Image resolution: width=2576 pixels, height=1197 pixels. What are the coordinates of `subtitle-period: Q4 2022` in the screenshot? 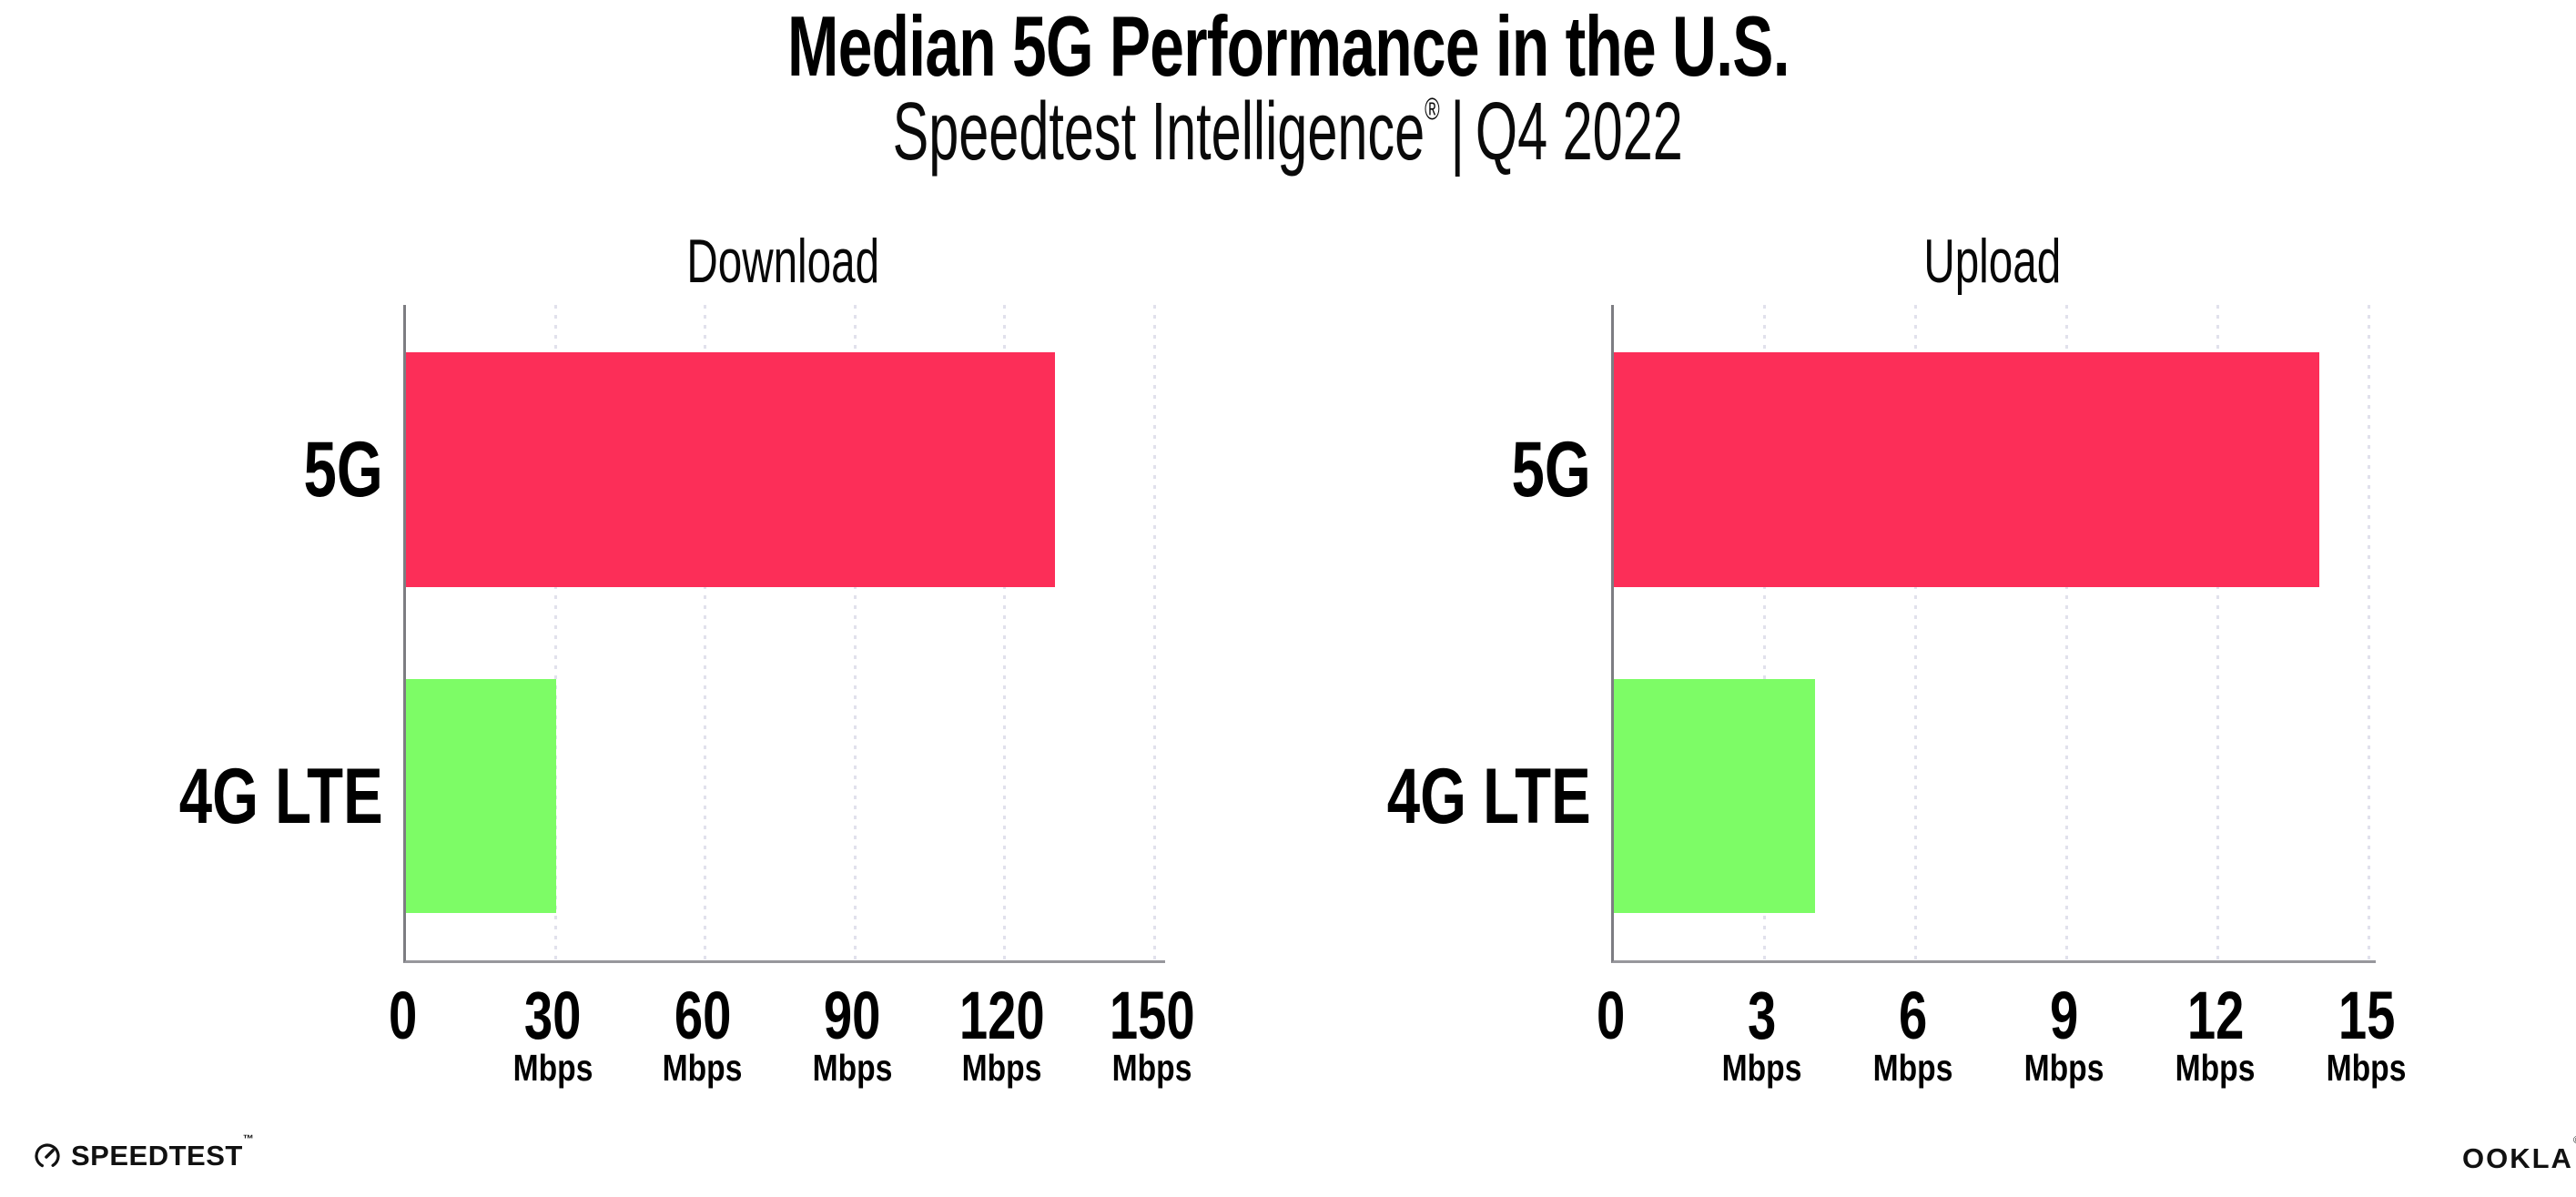 It's located at (1580, 132).